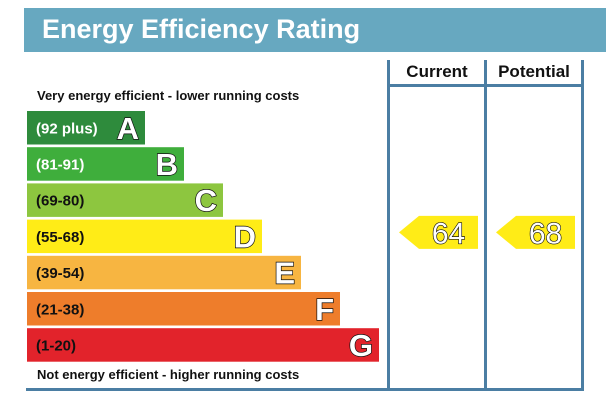 The width and height of the screenshot is (606, 420). I want to click on table-border-bottom, so click(305, 389).